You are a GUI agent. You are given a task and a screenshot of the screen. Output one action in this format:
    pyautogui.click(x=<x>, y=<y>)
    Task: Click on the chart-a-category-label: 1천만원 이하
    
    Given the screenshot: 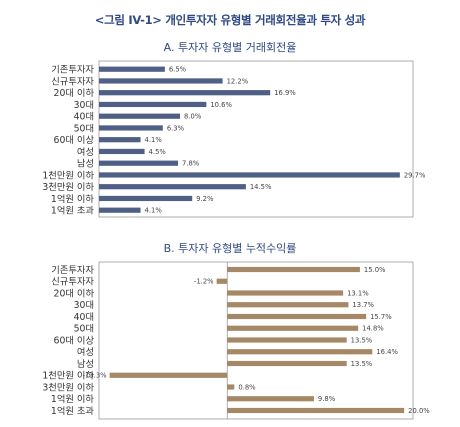 What is the action you would take?
    pyautogui.click(x=68, y=175)
    